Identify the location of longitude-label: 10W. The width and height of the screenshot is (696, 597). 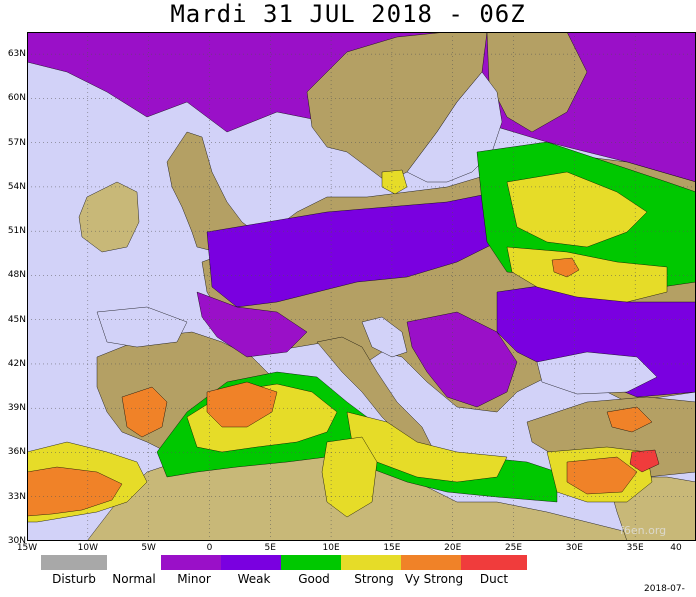
(87, 548).